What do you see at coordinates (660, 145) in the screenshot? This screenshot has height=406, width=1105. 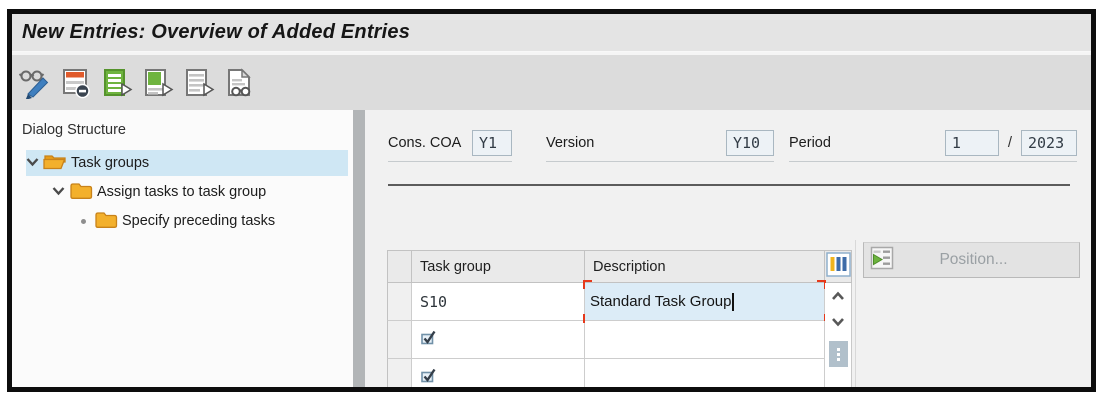 I see `version-field-group: Version Y10` at bounding box center [660, 145].